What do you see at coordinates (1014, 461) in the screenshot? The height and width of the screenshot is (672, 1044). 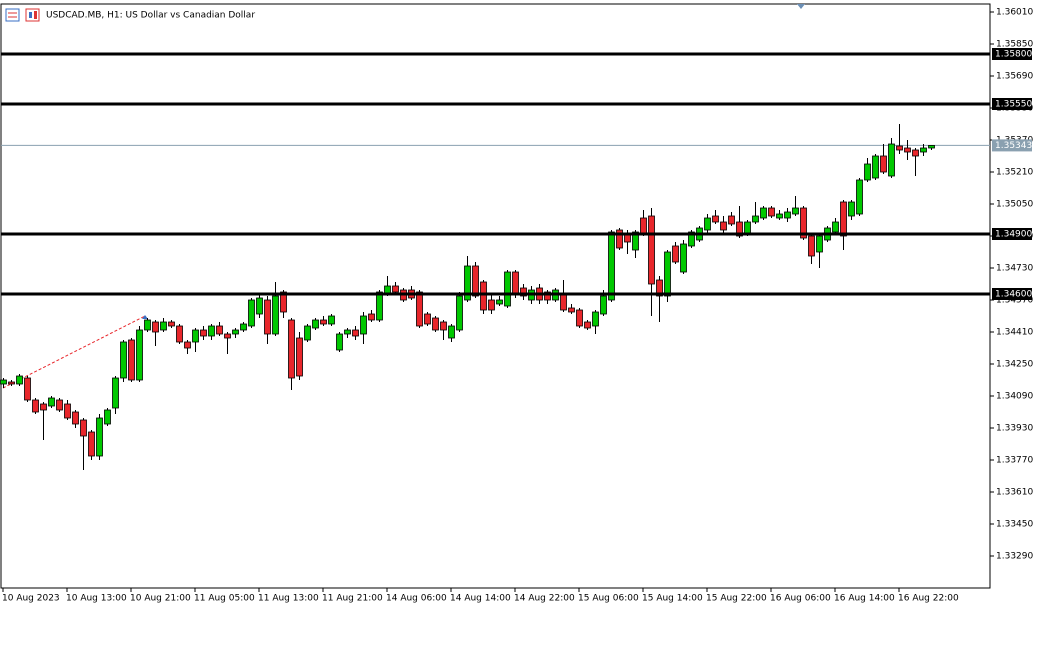 I see `y-tick-label: 1.33770` at bounding box center [1014, 461].